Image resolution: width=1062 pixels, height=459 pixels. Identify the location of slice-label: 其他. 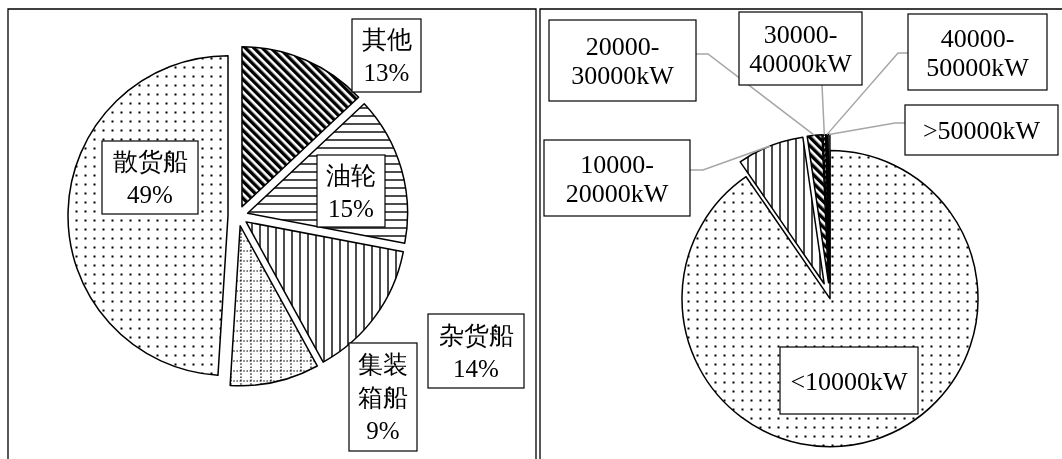
(386, 39).